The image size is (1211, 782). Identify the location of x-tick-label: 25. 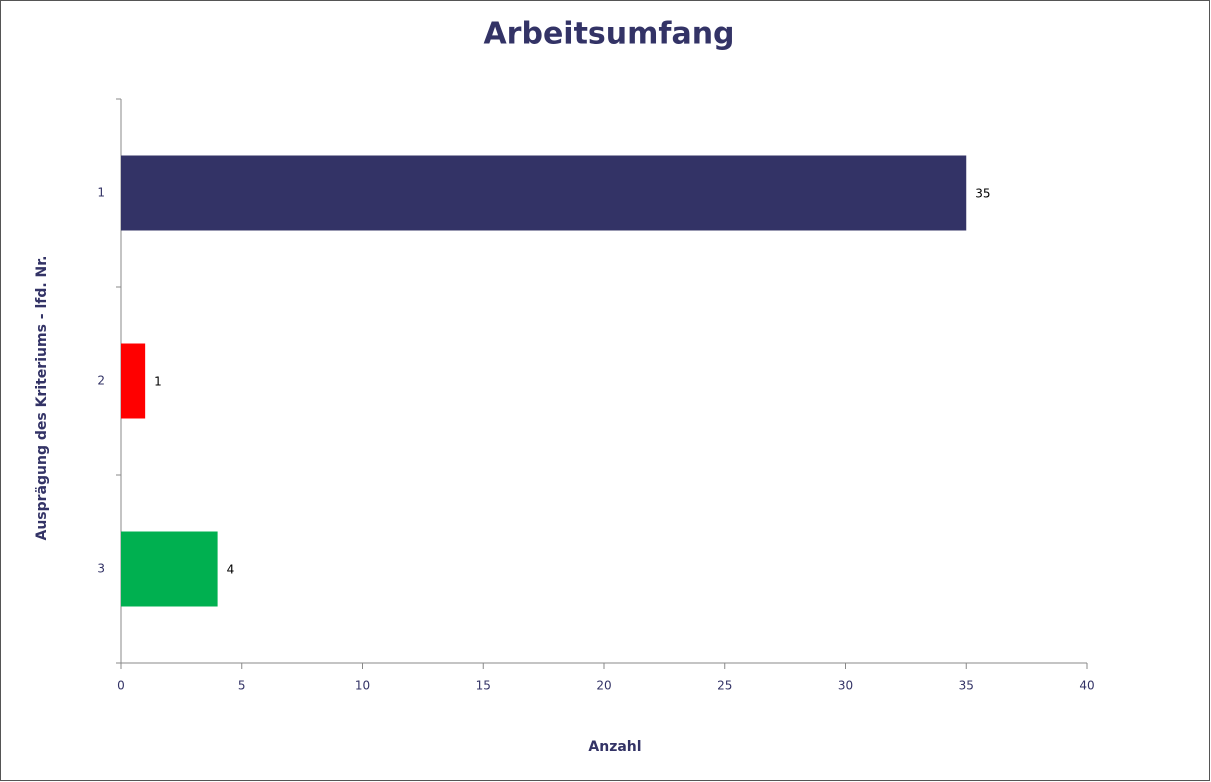
(724, 686).